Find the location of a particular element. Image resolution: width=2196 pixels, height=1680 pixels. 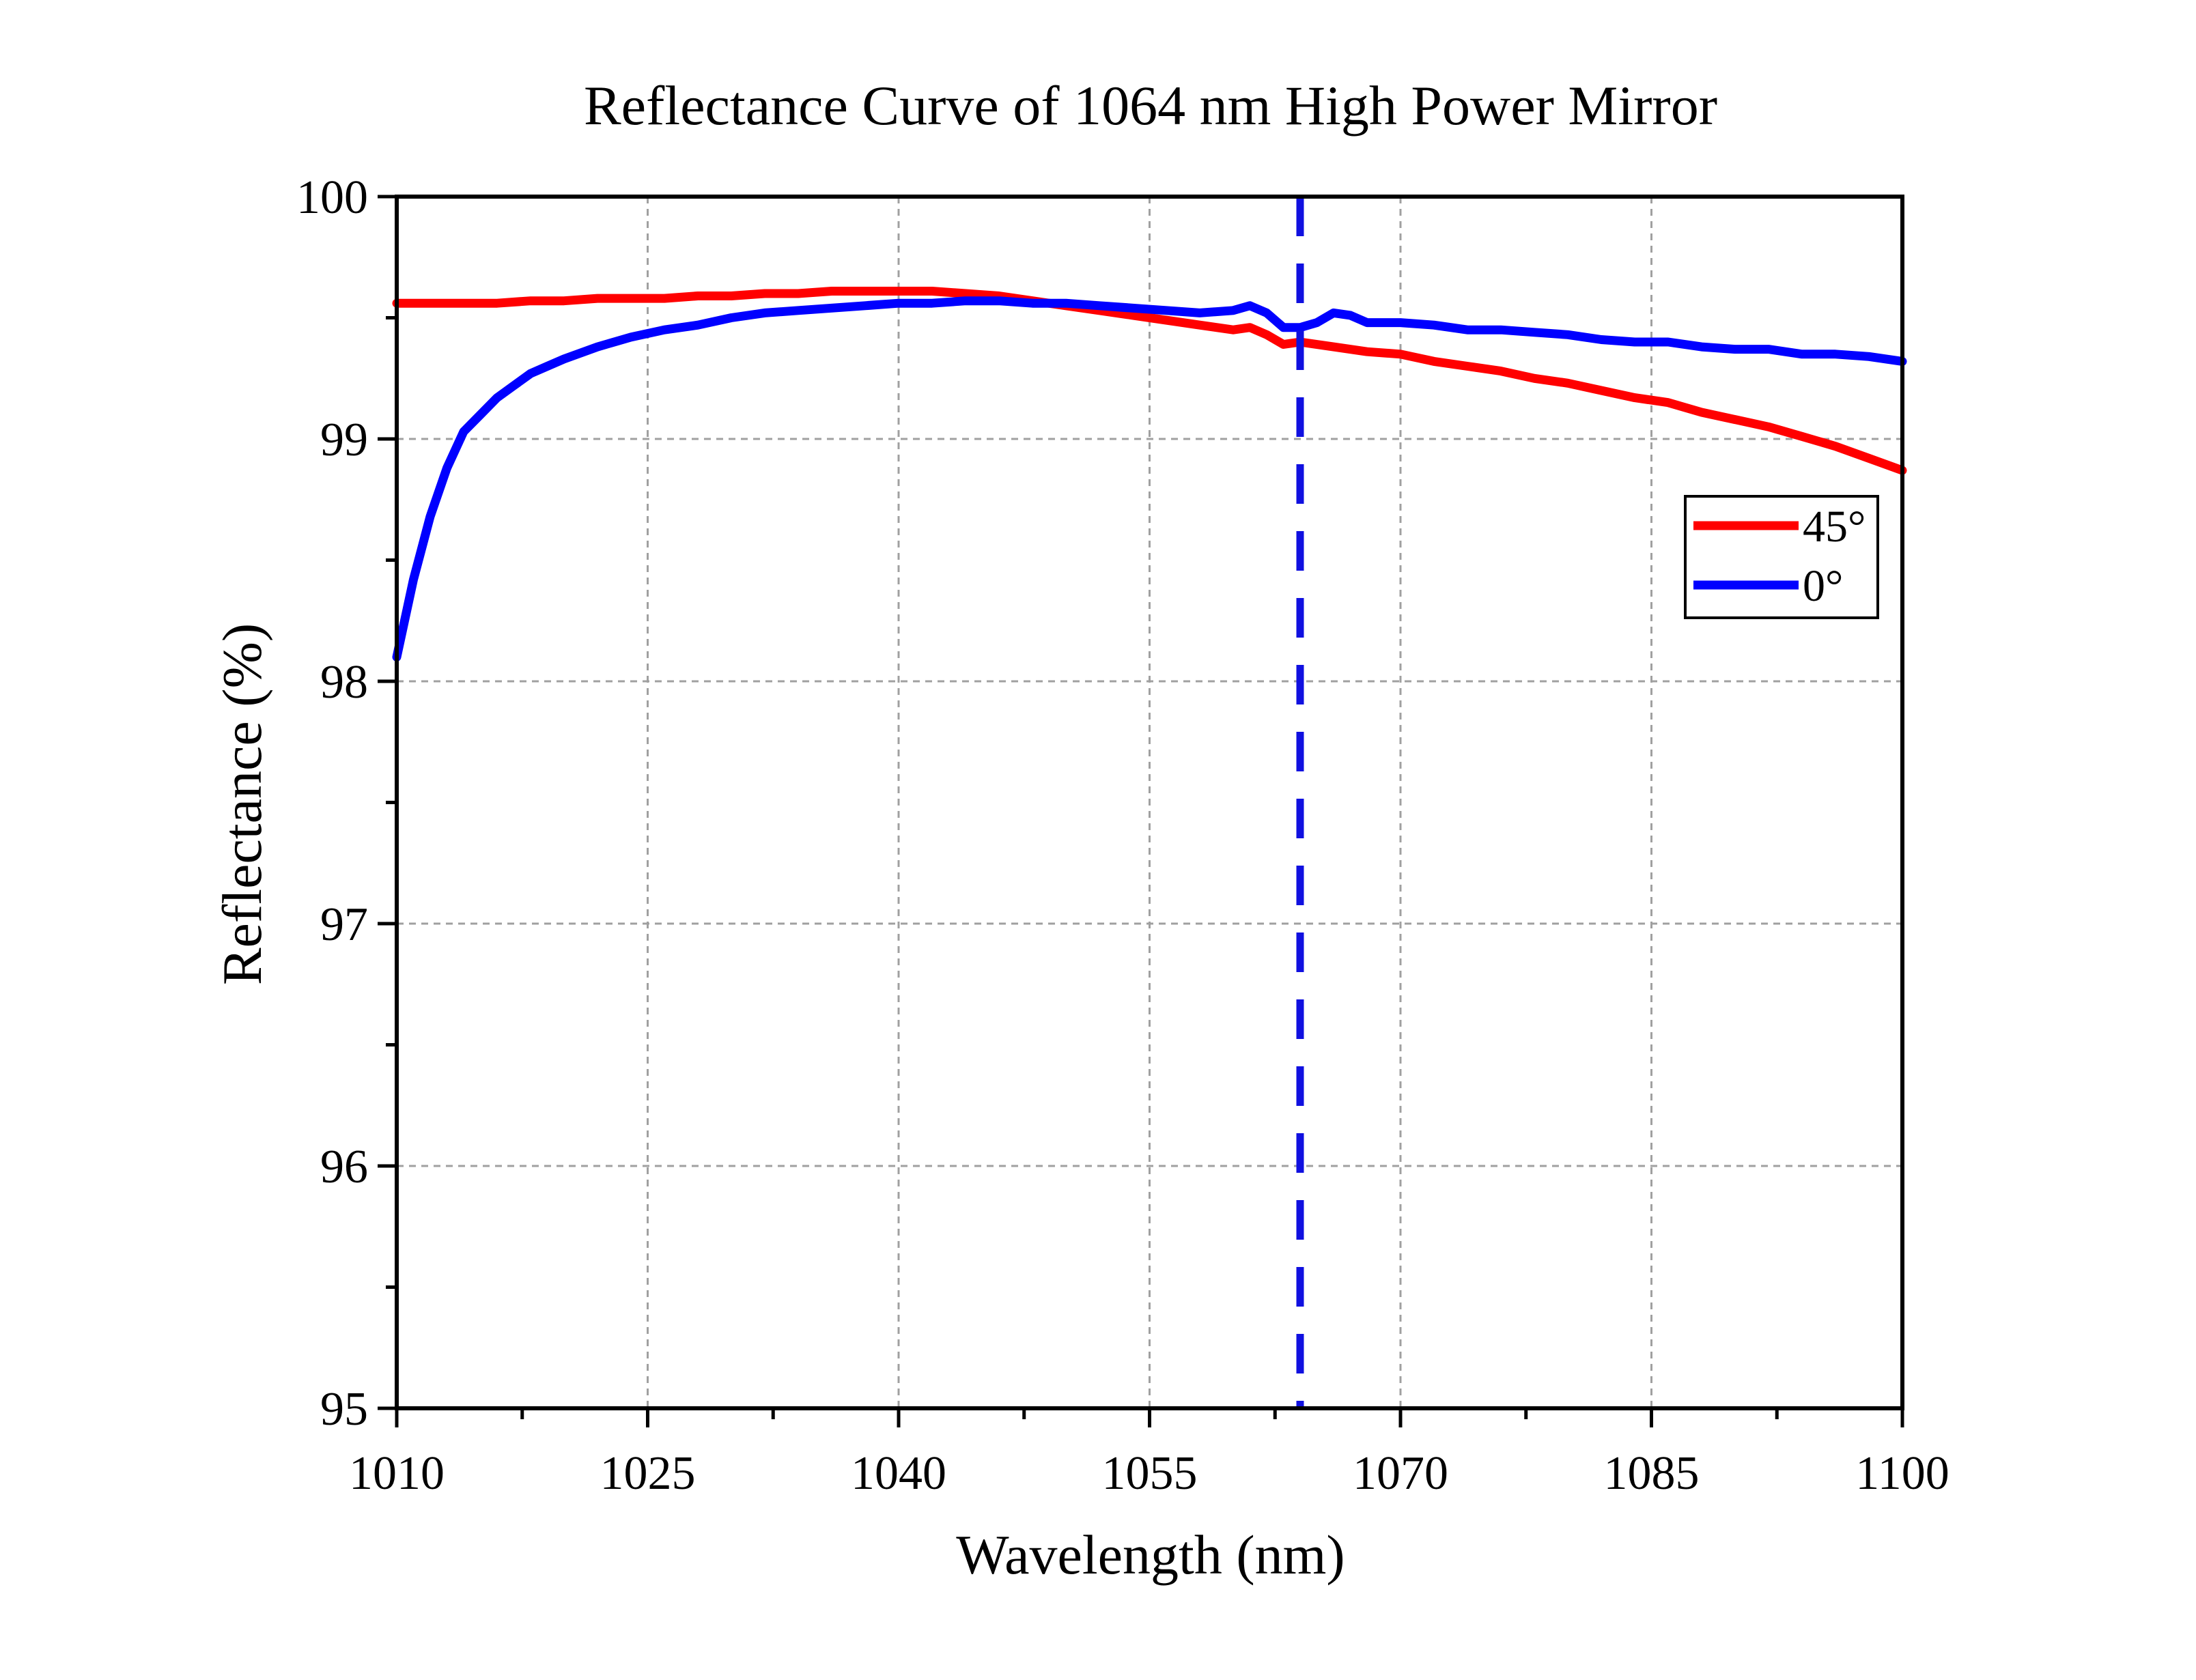

x-tick-label: 1010 is located at coordinates (397, 1473).